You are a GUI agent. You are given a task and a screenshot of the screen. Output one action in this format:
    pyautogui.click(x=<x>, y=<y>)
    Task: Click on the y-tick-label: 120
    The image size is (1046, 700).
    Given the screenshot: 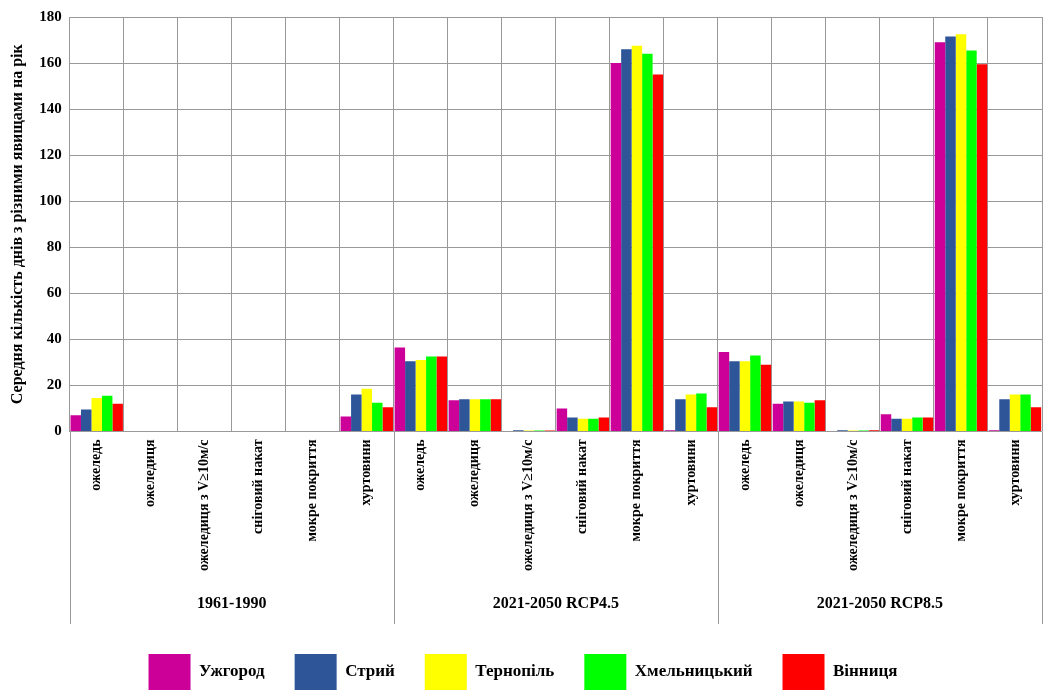 What is the action you would take?
    pyautogui.click(x=50, y=154)
    